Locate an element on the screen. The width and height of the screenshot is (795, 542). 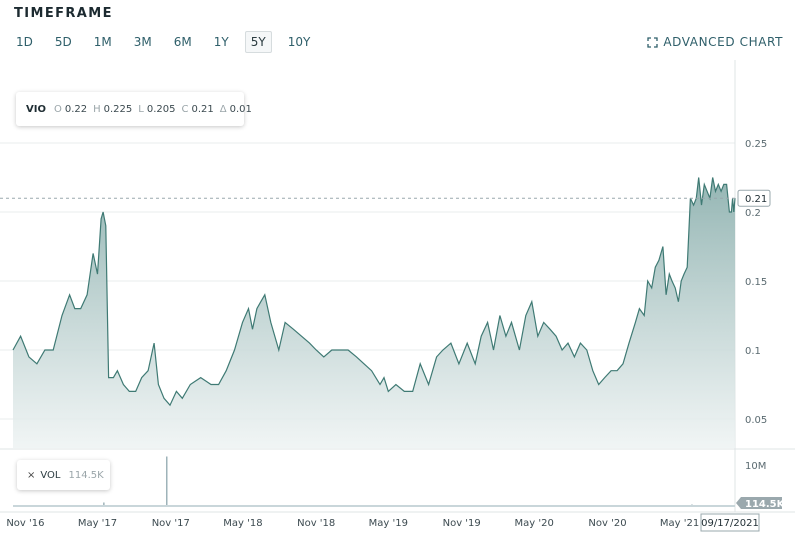
volume-baseline is located at coordinates (374, 506).